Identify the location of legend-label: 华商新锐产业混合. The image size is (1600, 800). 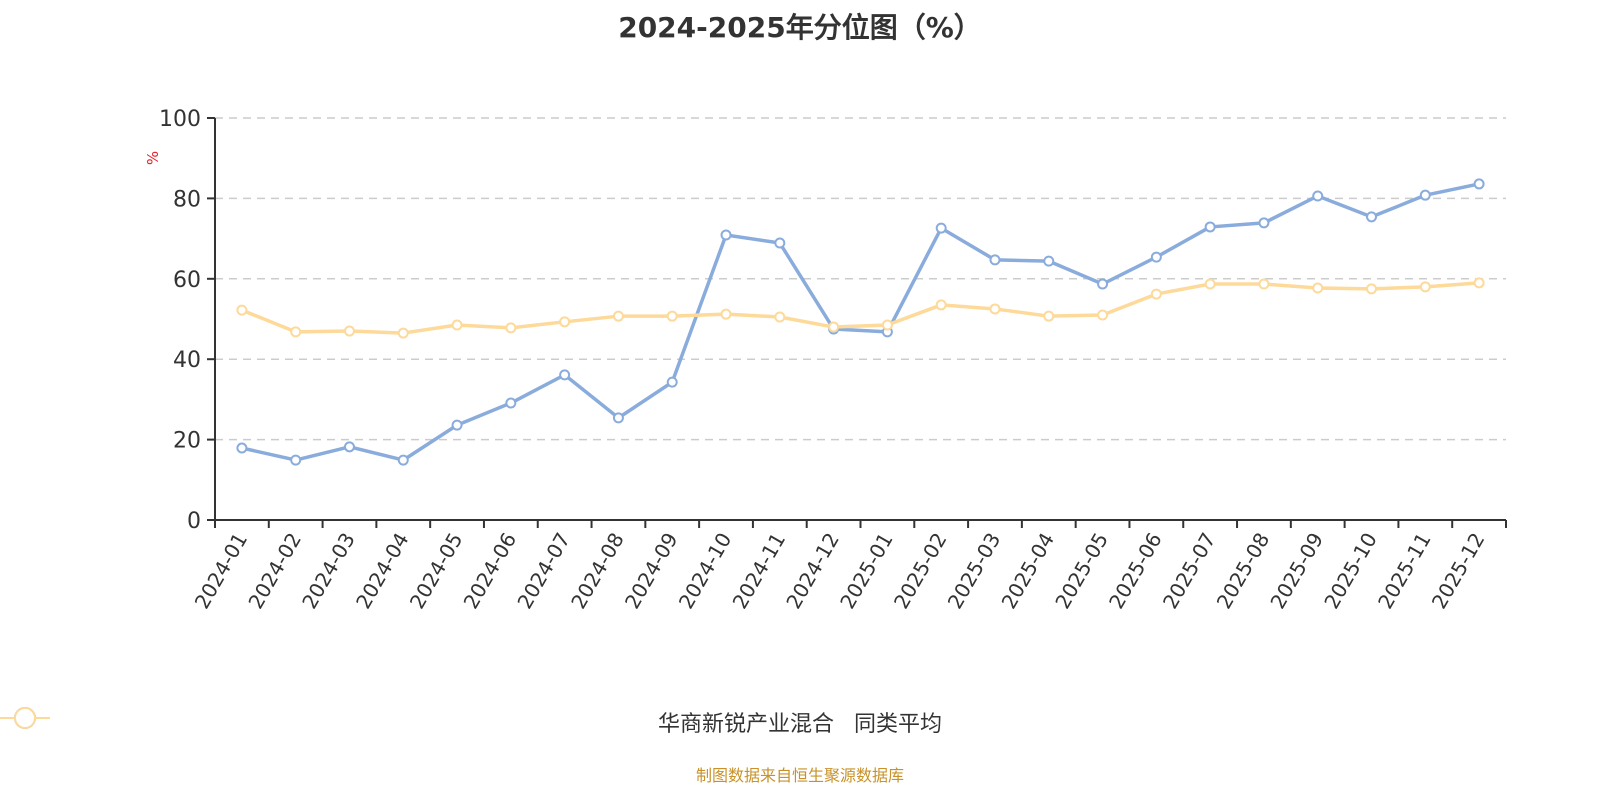
(745, 724).